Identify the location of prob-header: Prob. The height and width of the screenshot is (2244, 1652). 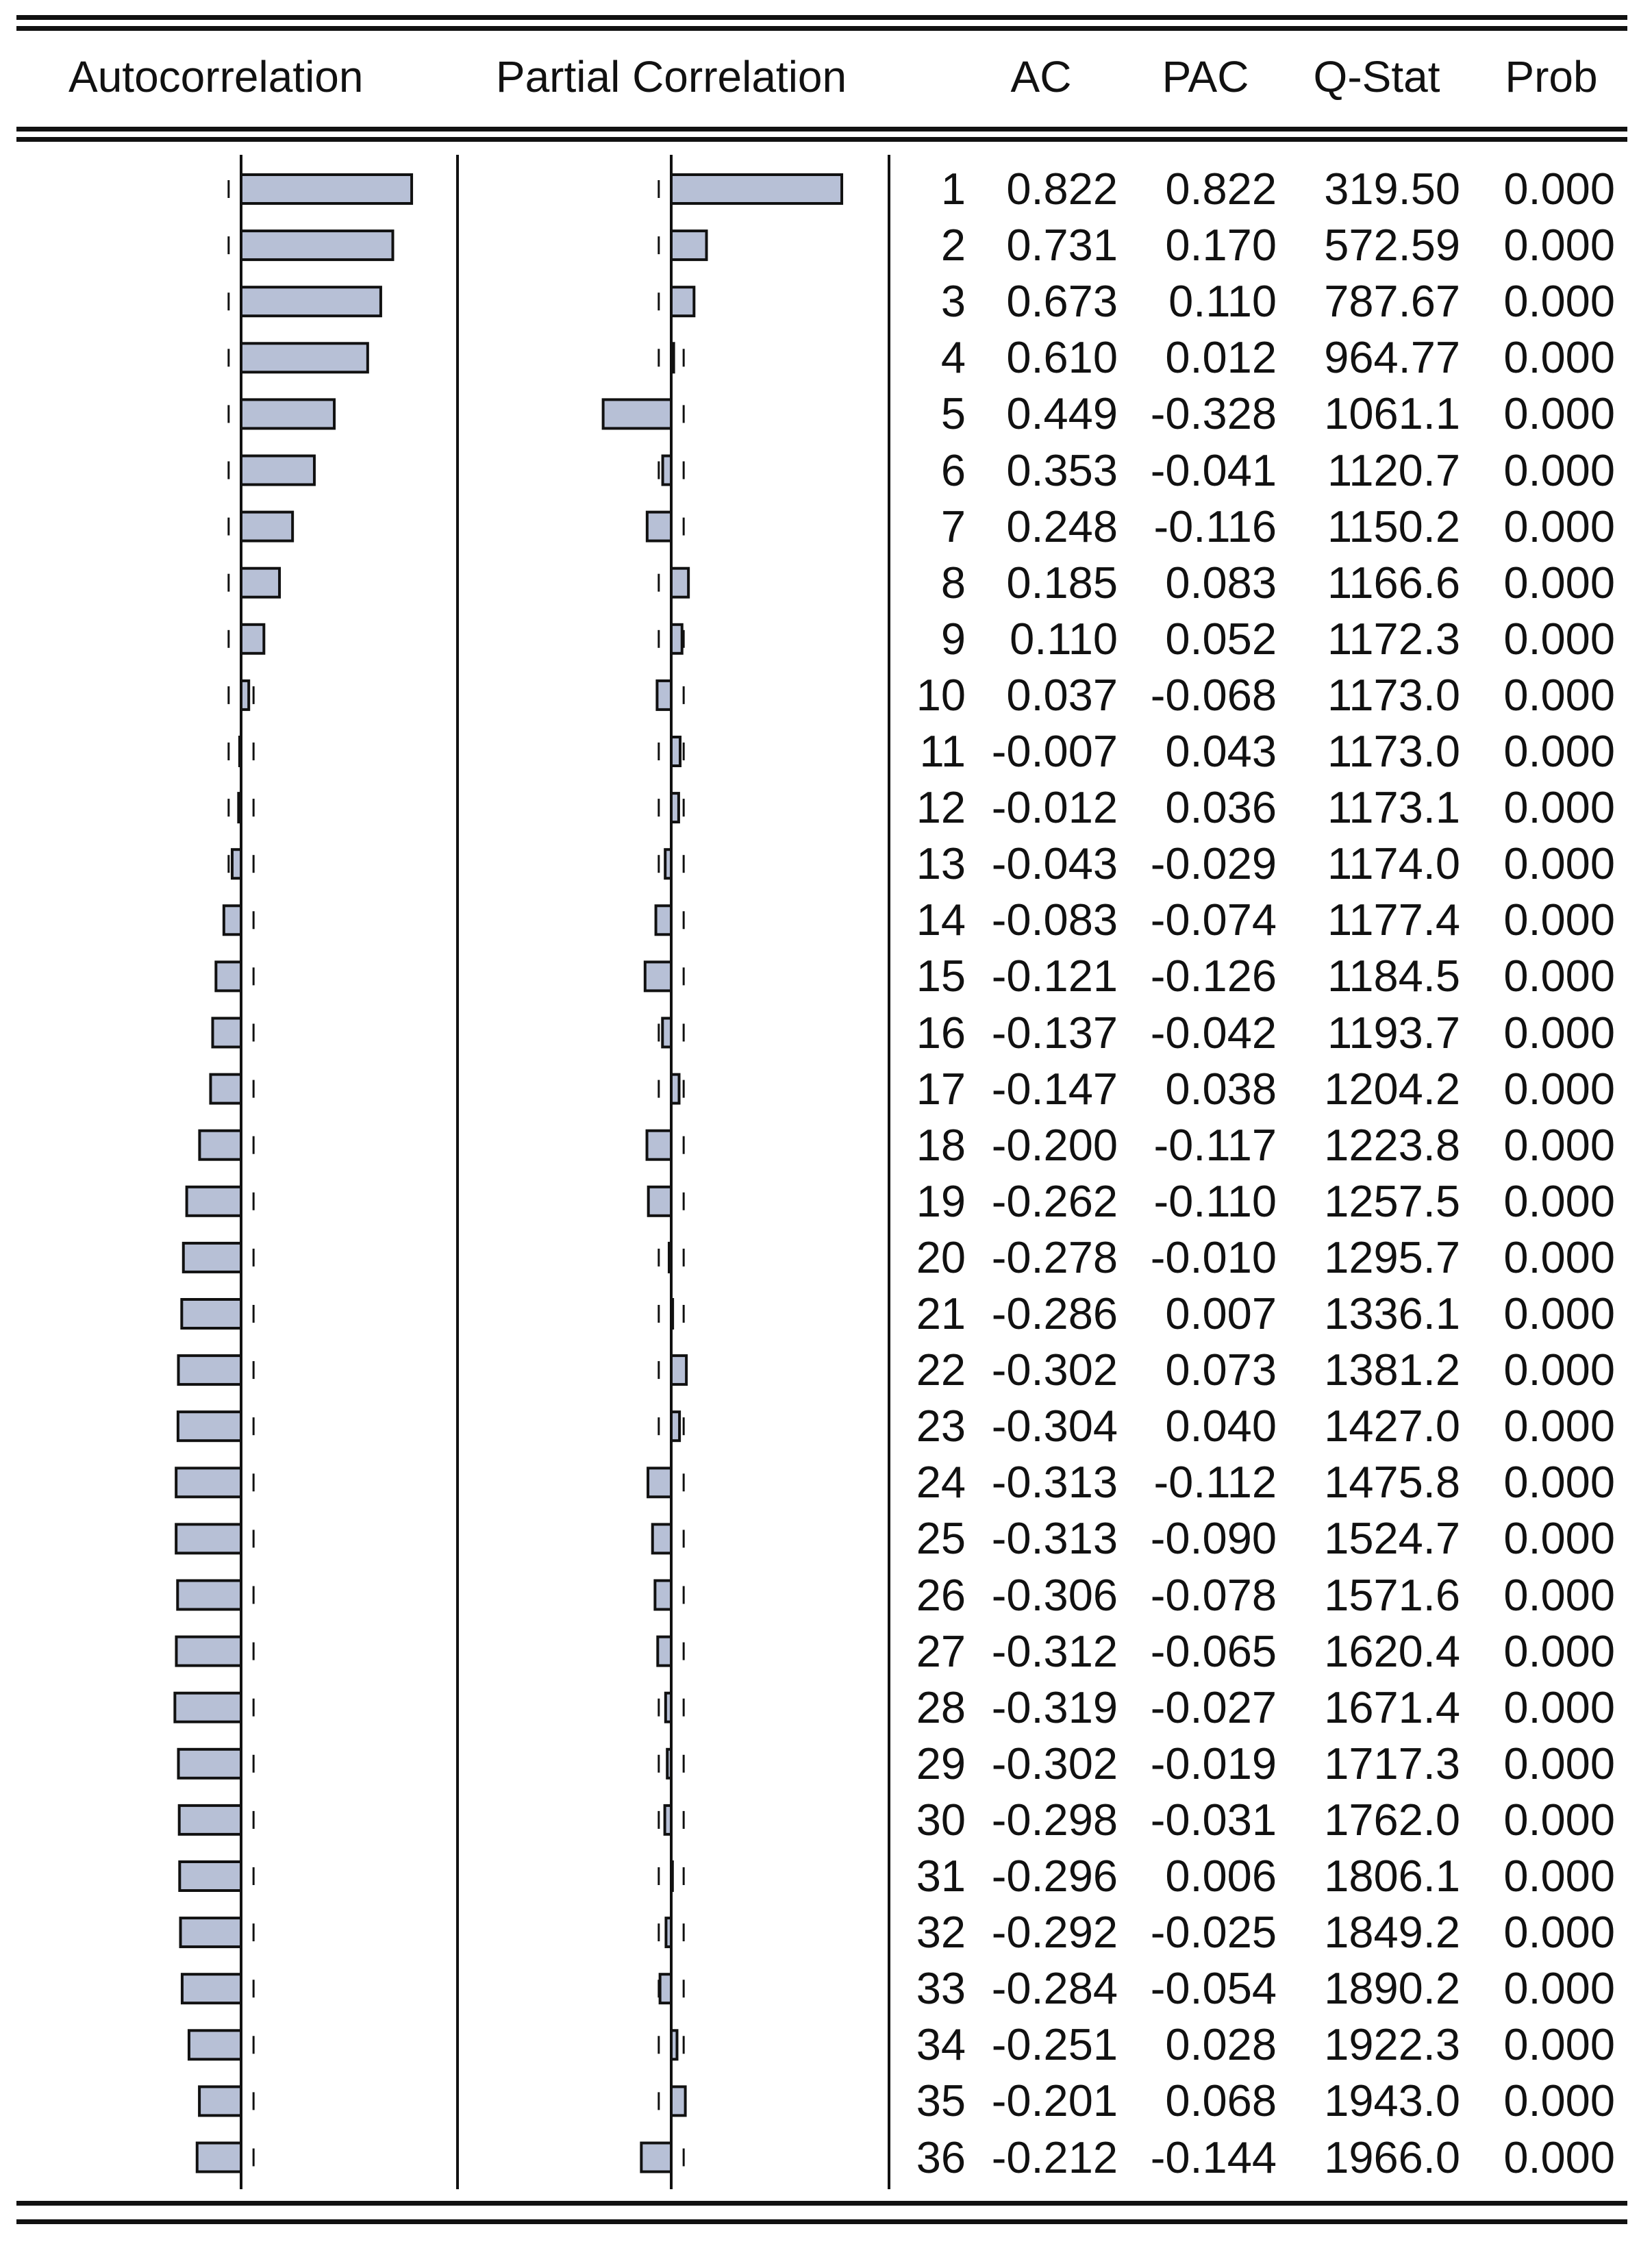
(1551, 76).